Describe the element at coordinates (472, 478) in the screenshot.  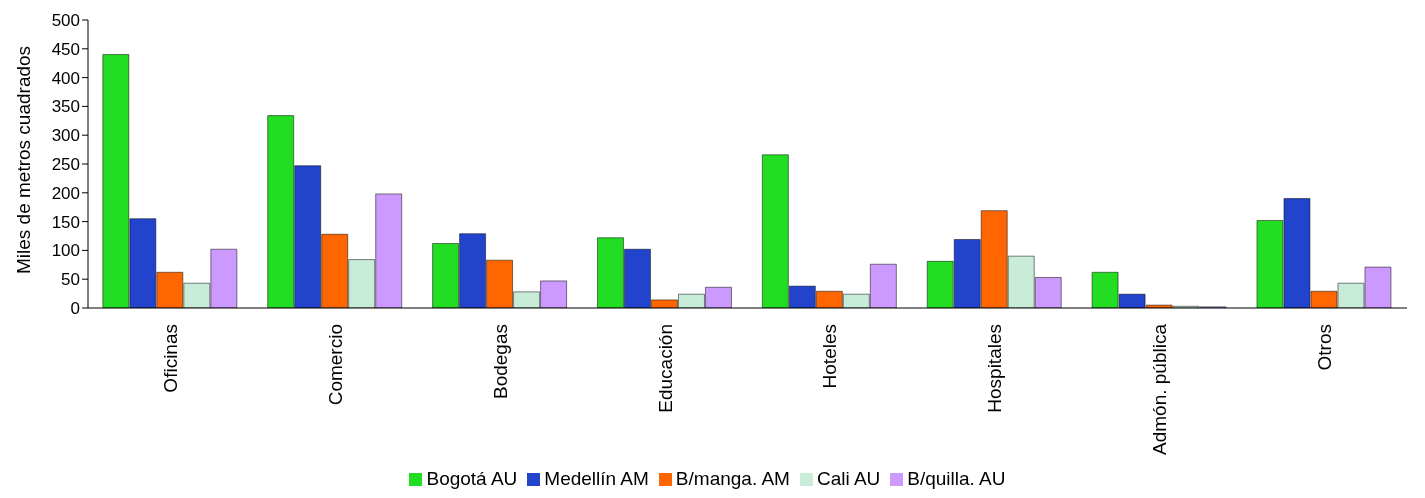
I see `legend-label: Bogotá AU` at that location.